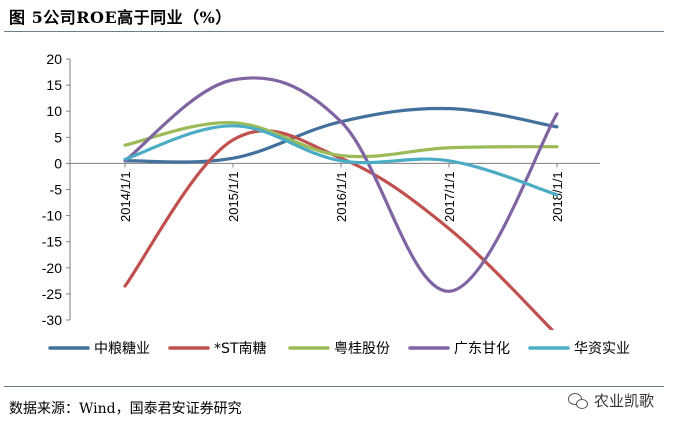 The image size is (691, 428). Describe the element at coordinates (122, 349) in the screenshot. I see `legend-label: 中粮糖业` at that location.